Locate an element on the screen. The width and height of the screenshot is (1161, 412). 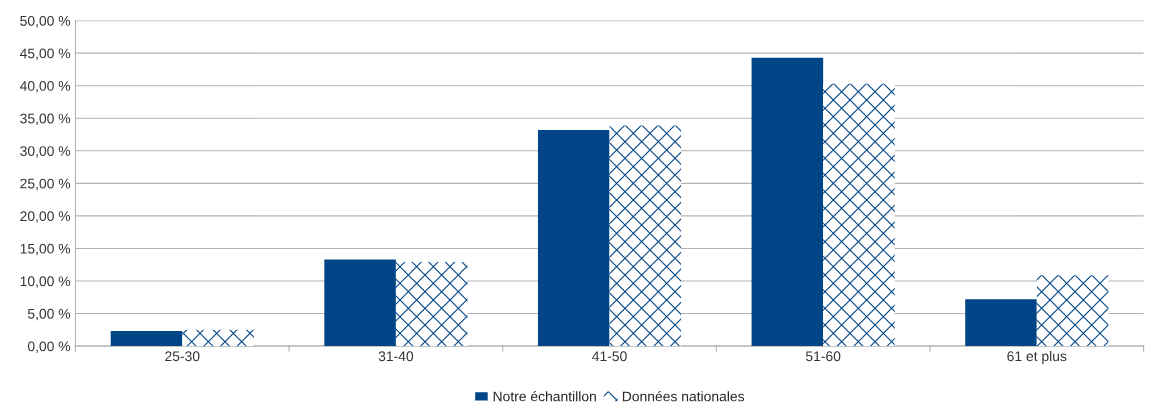
x-tick-label: 25-30 is located at coordinates (182, 356).